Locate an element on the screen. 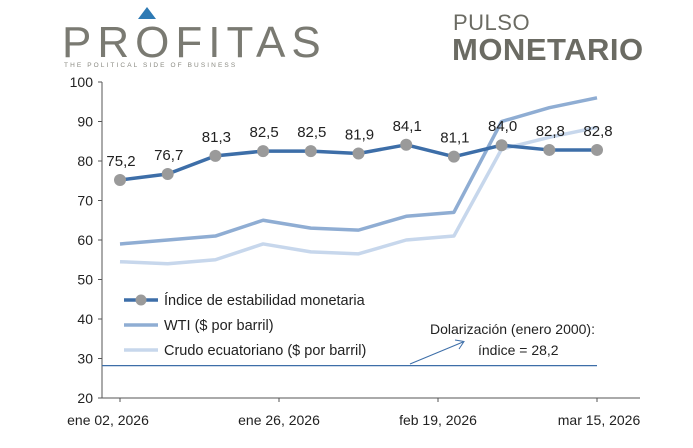  reference-arrow-shaft is located at coordinates (436, 353).